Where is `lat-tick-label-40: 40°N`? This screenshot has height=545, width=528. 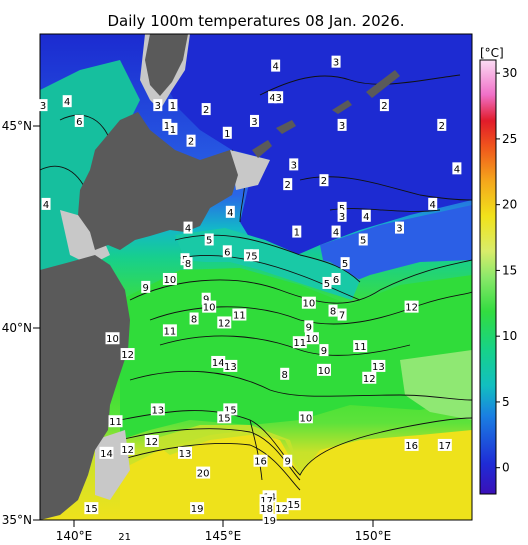
lat-tick-label-40: 40°N is located at coordinates (17, 328).